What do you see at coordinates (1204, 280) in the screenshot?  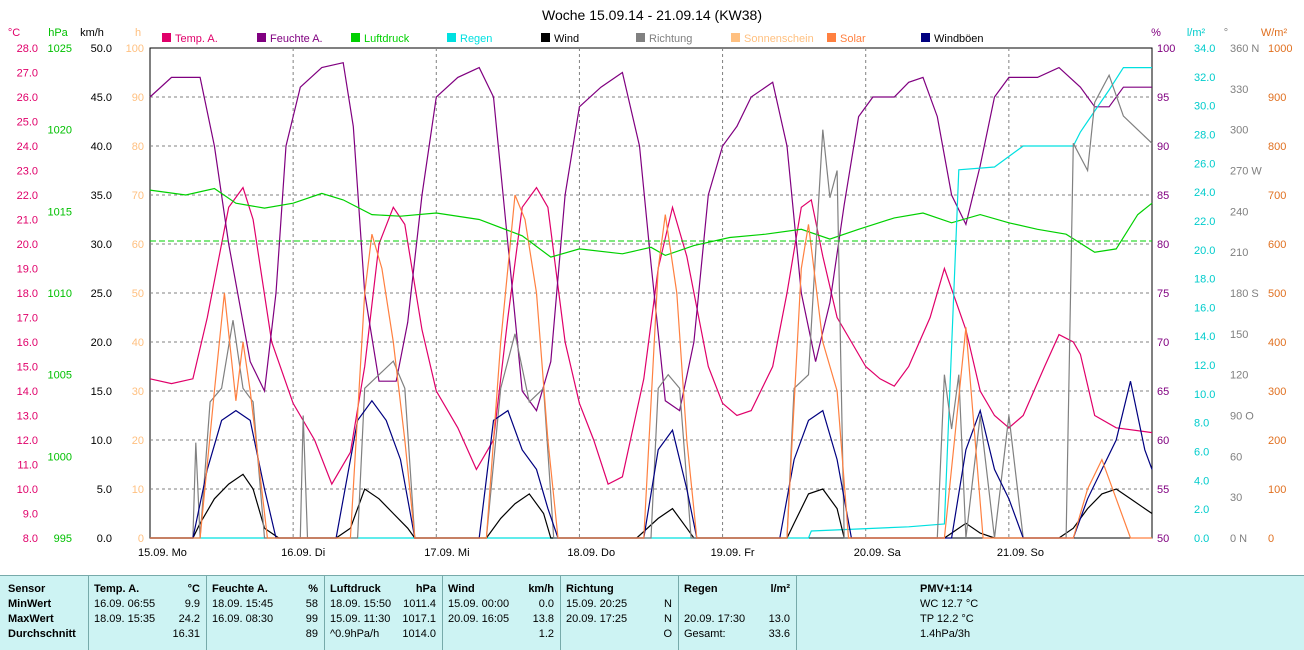 I see `rain-tick-label: 18.0` at bounding box center [1204, 280].